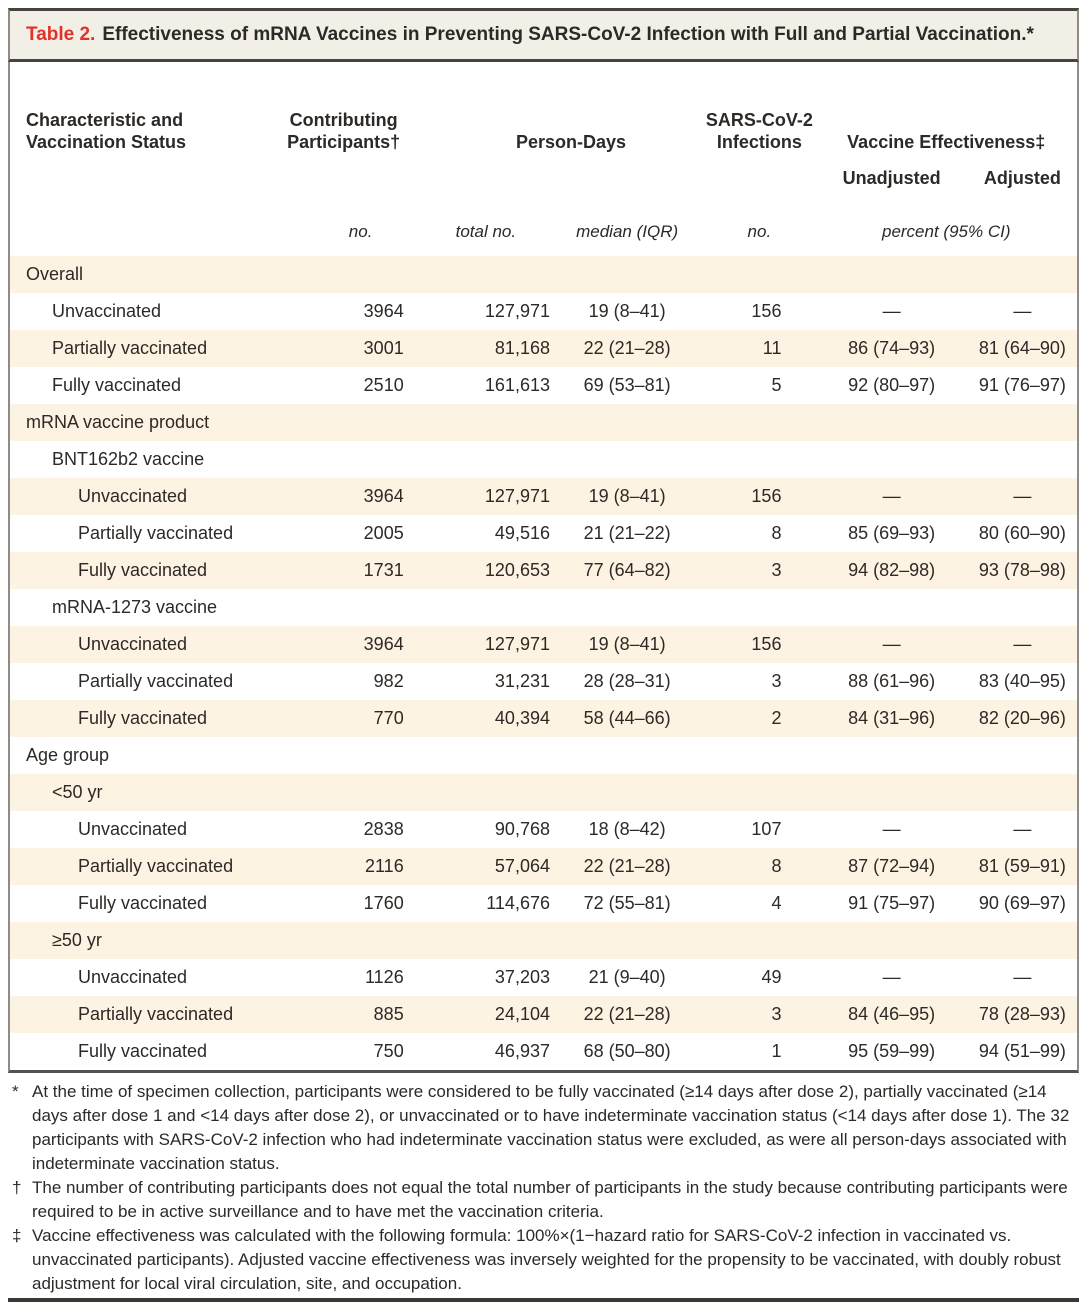  I want to click on cell-ve-adjusted: 90 (69–97), so click(1022, 902).